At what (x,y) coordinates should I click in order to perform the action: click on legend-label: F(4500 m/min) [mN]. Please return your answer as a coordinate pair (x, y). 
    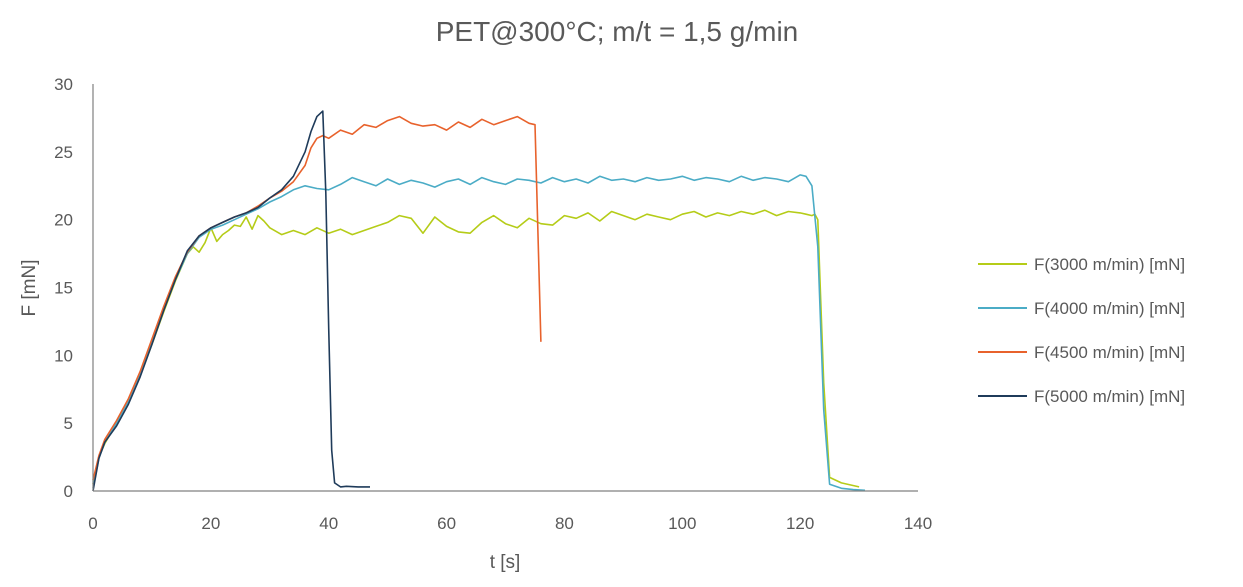
    Looking at the image, I should click on (1109, 352).